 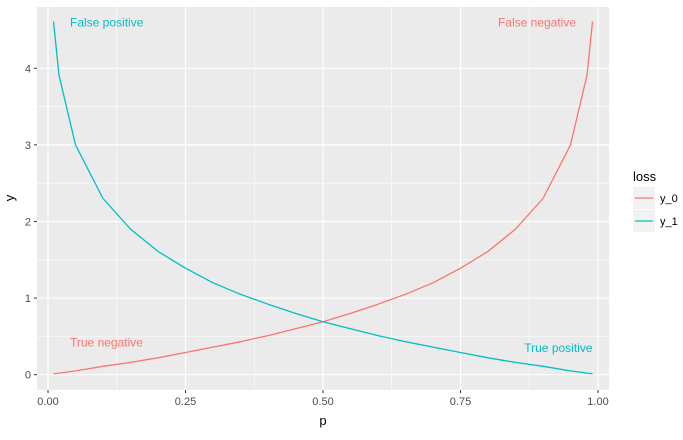 I want to click on y-tick-label: 1, so click(x=28, y=299).